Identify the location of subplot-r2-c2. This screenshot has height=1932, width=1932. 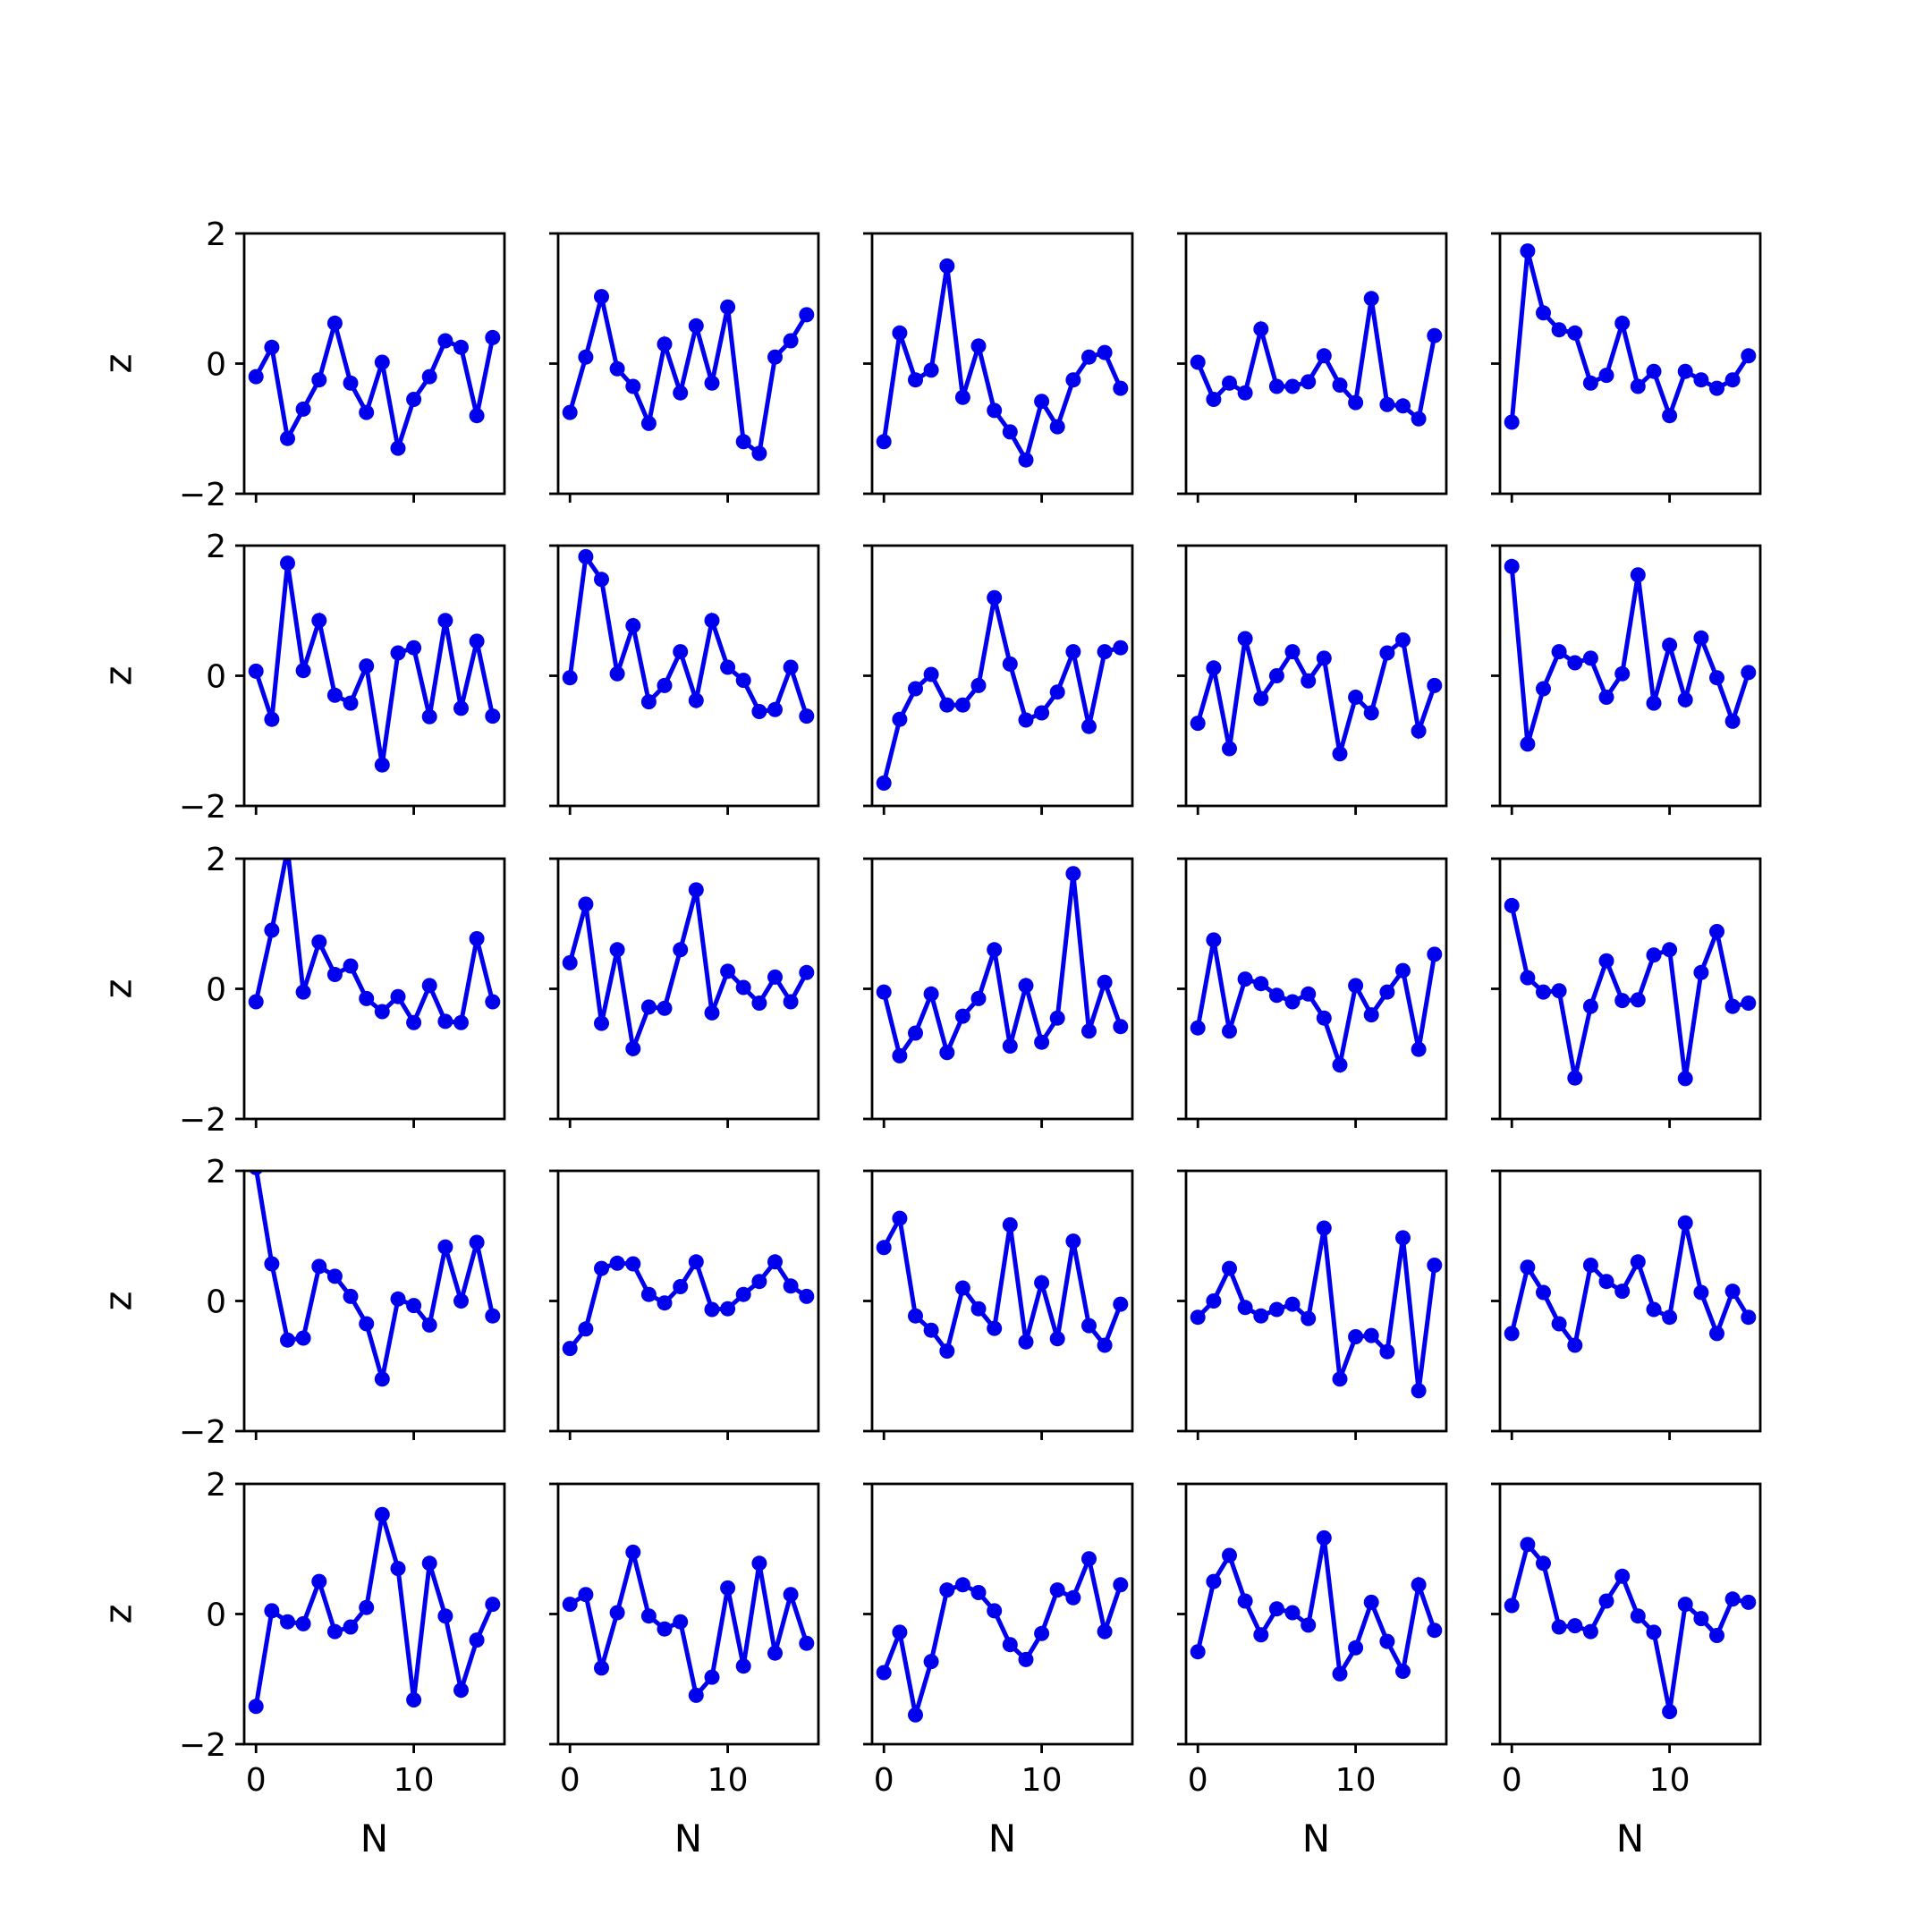
(684, 679).